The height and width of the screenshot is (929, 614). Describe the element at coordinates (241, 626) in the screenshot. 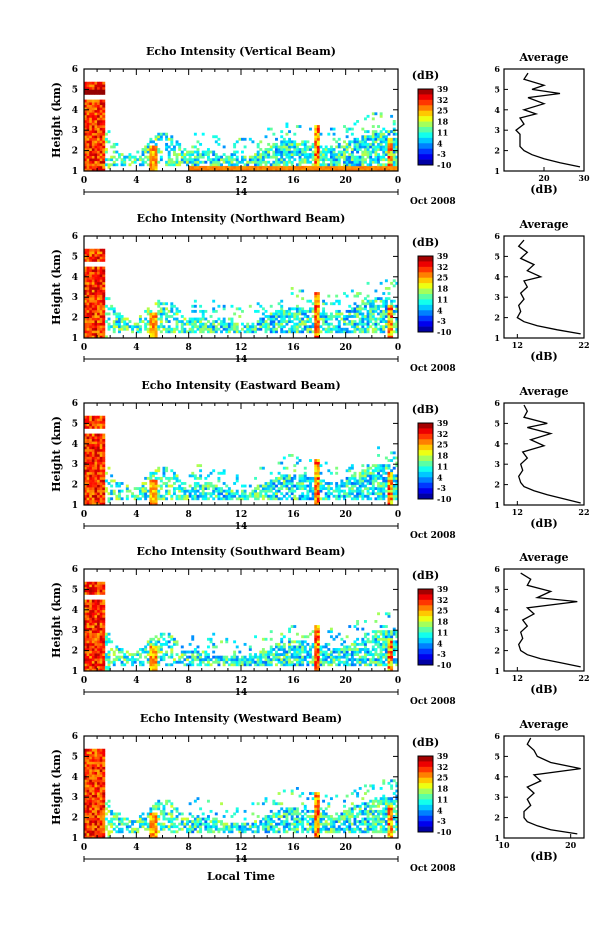

I see `heatmap-cells` at that location.